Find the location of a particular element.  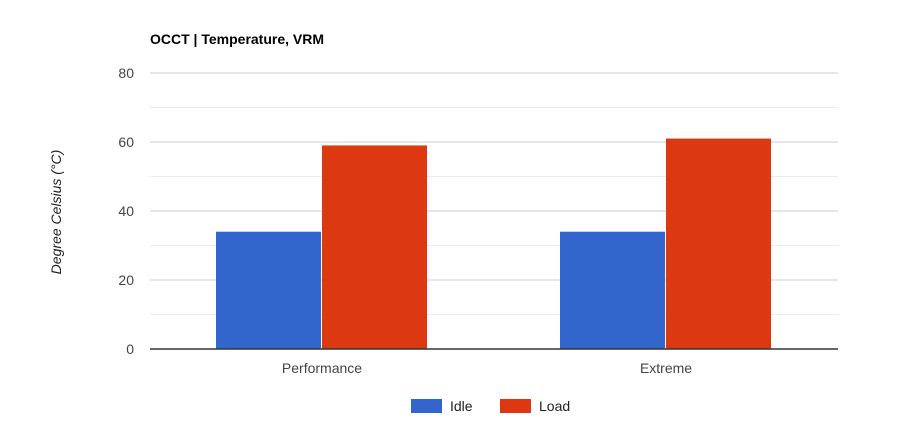

x-tick-label: Performance is located at coordinates (322, 368).